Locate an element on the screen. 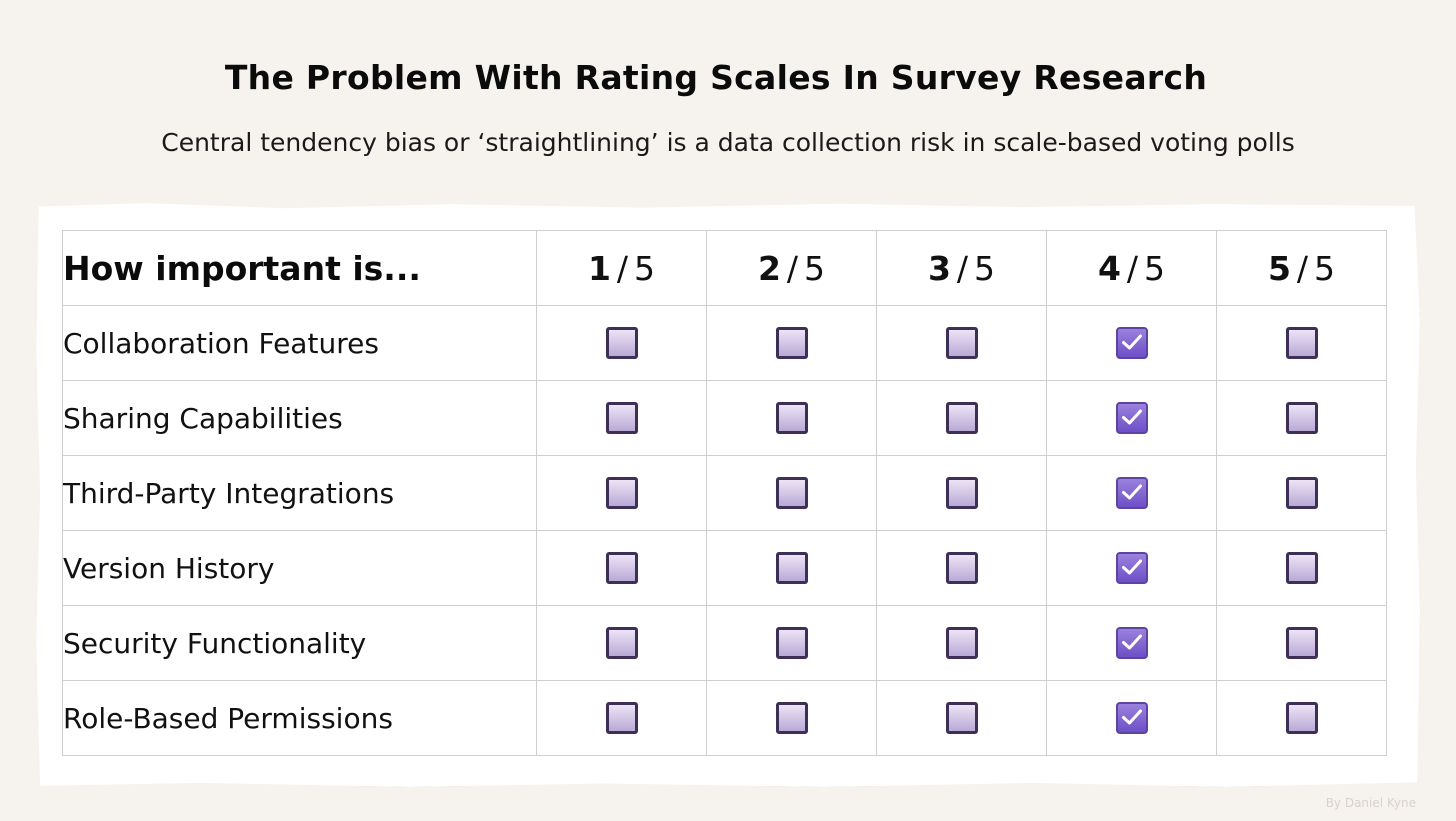 This screenshot has height=821, width=1456. scale-header-4: 4/5 is located at coordinates (1131, 268).